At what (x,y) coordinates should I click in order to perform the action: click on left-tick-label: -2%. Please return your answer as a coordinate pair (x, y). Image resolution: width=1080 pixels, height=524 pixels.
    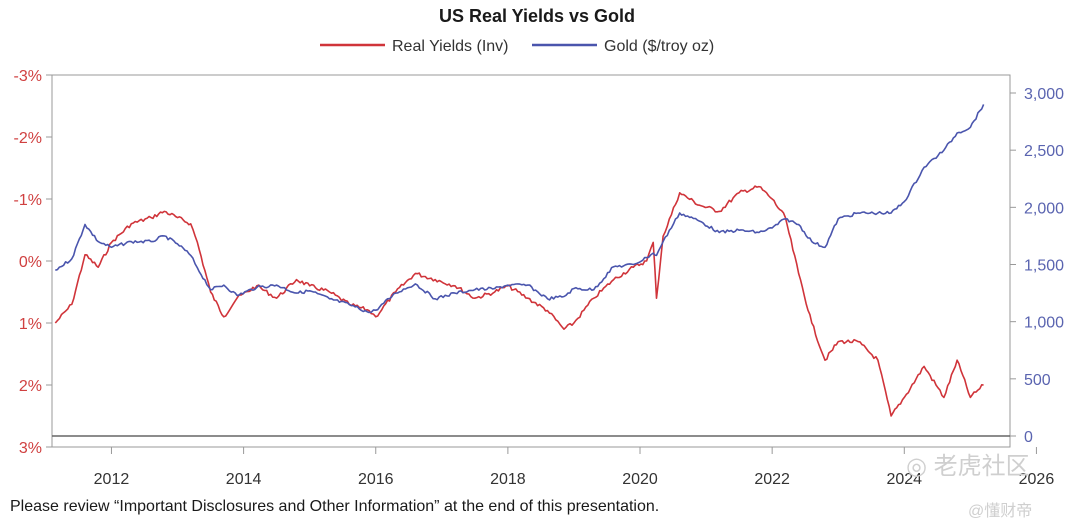
    Looking at the image, I should click on (28, 138).